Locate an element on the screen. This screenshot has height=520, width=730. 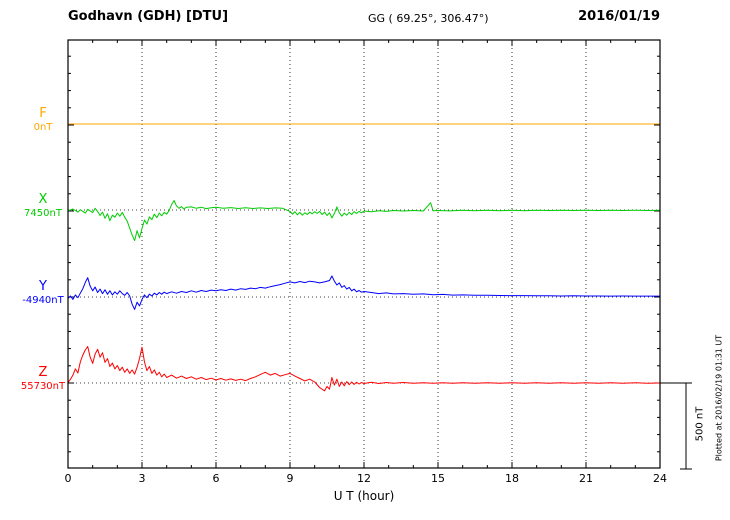
component-label-f: F 0nT is located at coordinates (43, 120).